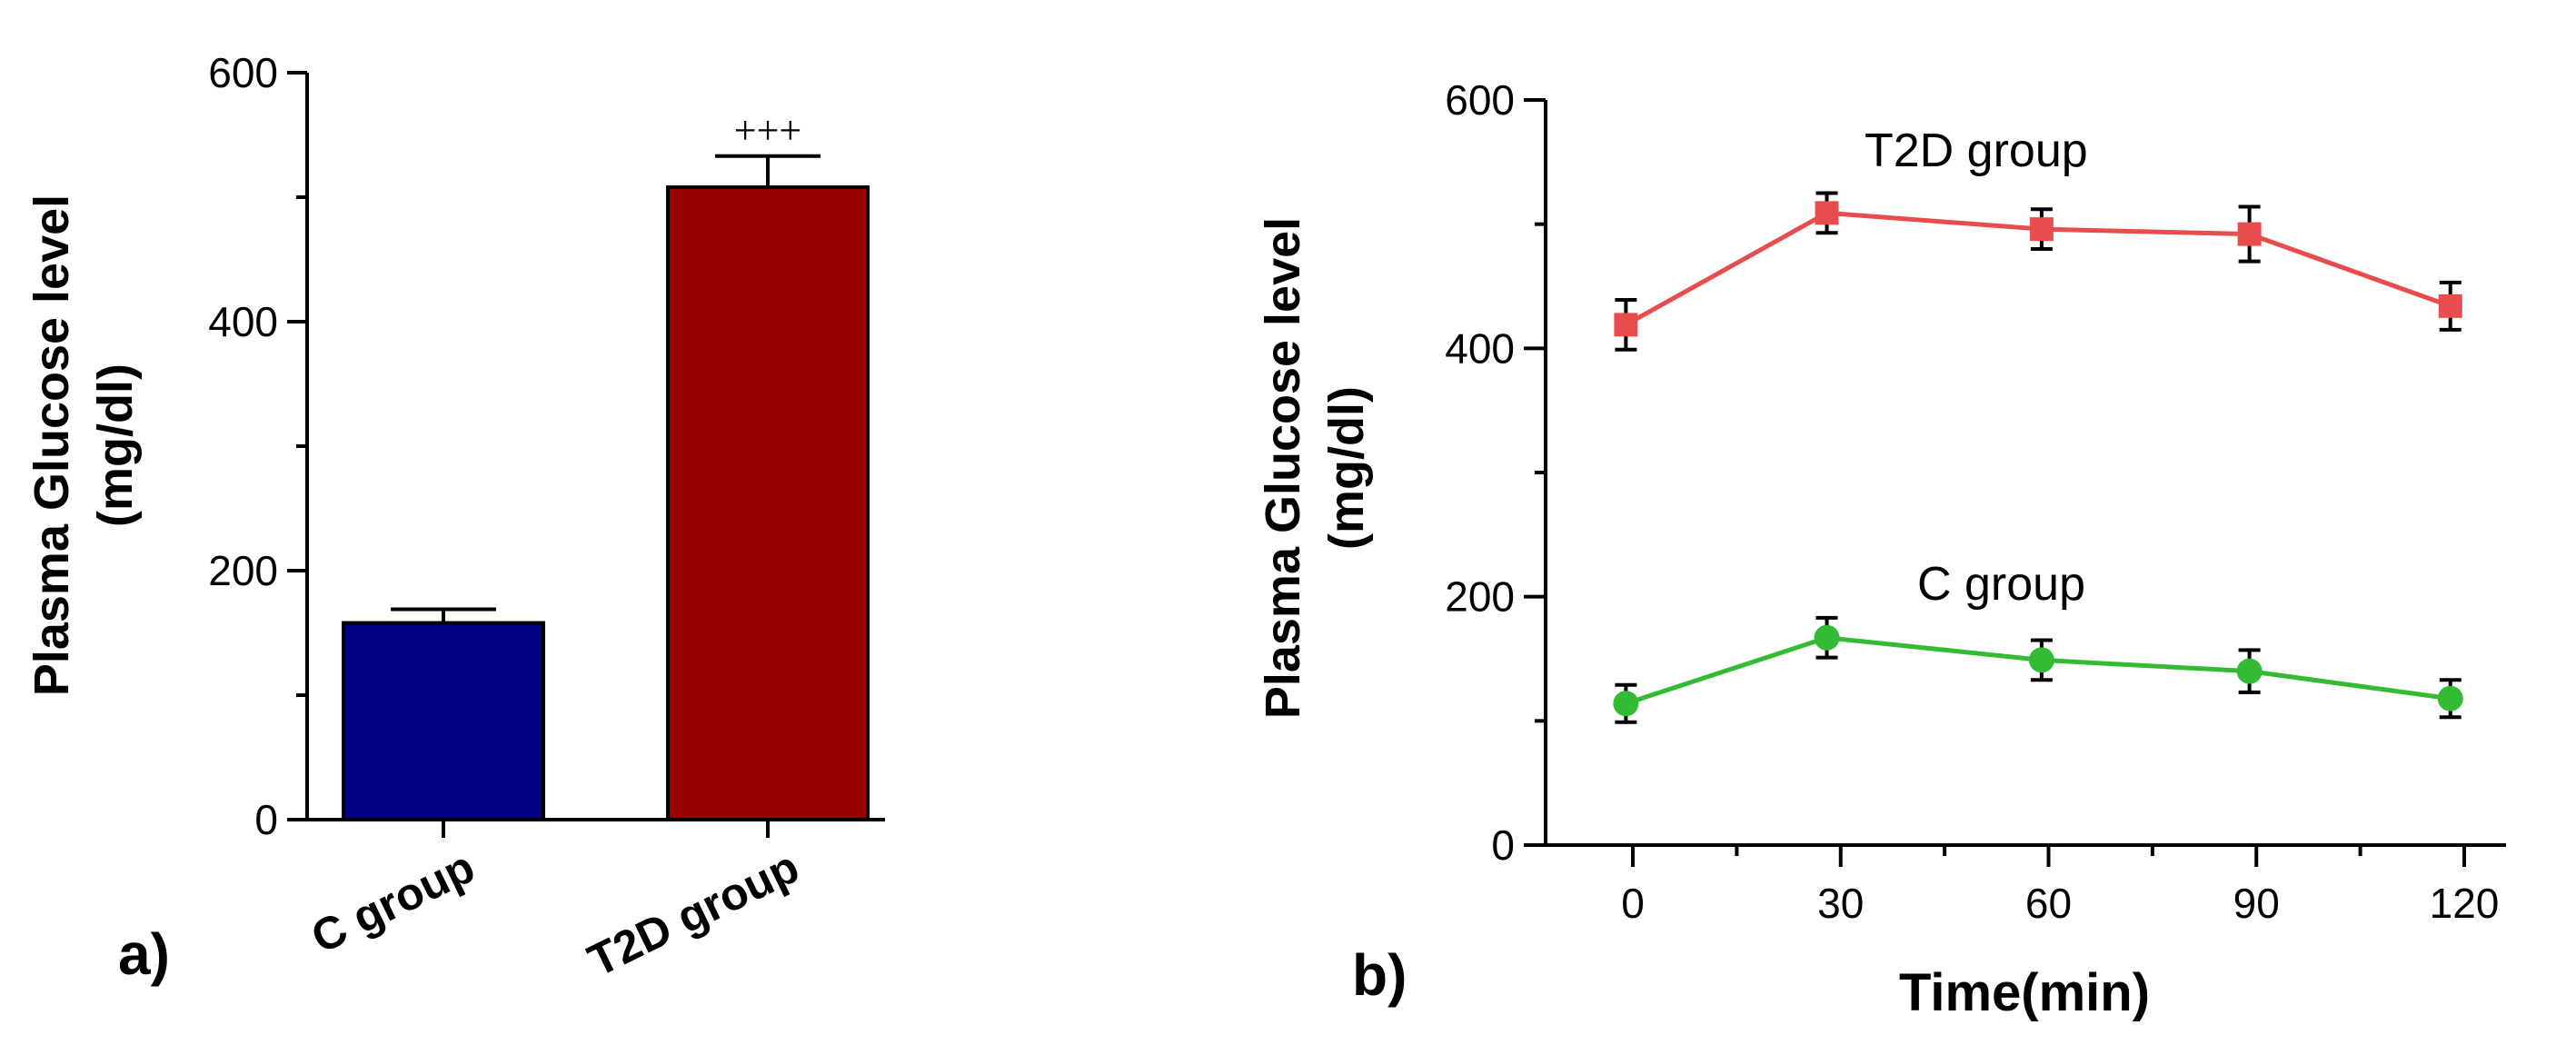  I want to click on panel-b-ylabel-line2: (mg/dl), so click(1347, 468).